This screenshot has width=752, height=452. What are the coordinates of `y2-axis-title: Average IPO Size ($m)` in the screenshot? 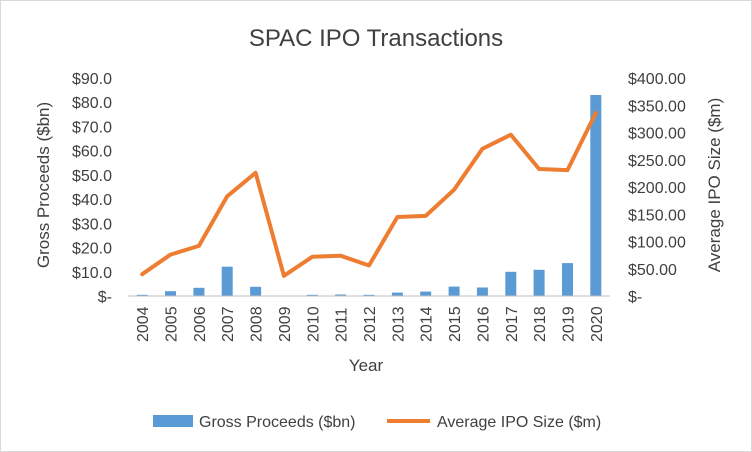 It's located at (714, 185).